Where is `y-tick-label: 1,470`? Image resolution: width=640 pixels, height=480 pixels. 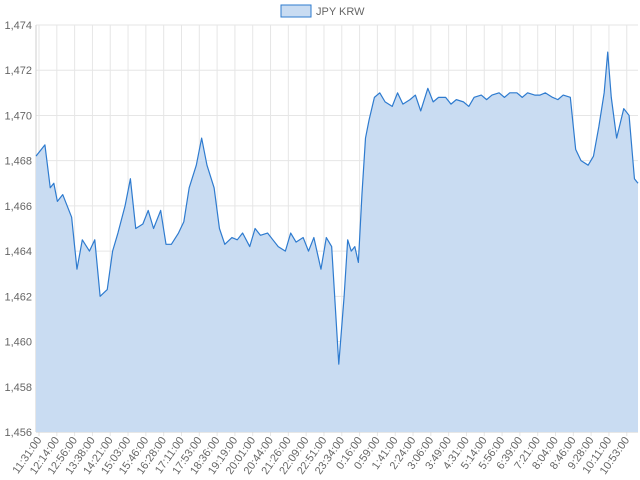 y-tick-label: 1,470 is located at coordinates (18, 116).